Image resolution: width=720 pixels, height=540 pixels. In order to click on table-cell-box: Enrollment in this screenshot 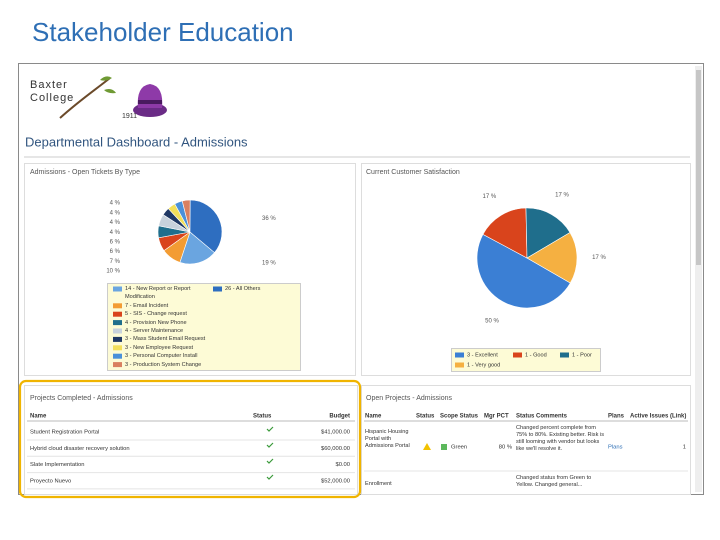, I will do `click(378, 484)`.